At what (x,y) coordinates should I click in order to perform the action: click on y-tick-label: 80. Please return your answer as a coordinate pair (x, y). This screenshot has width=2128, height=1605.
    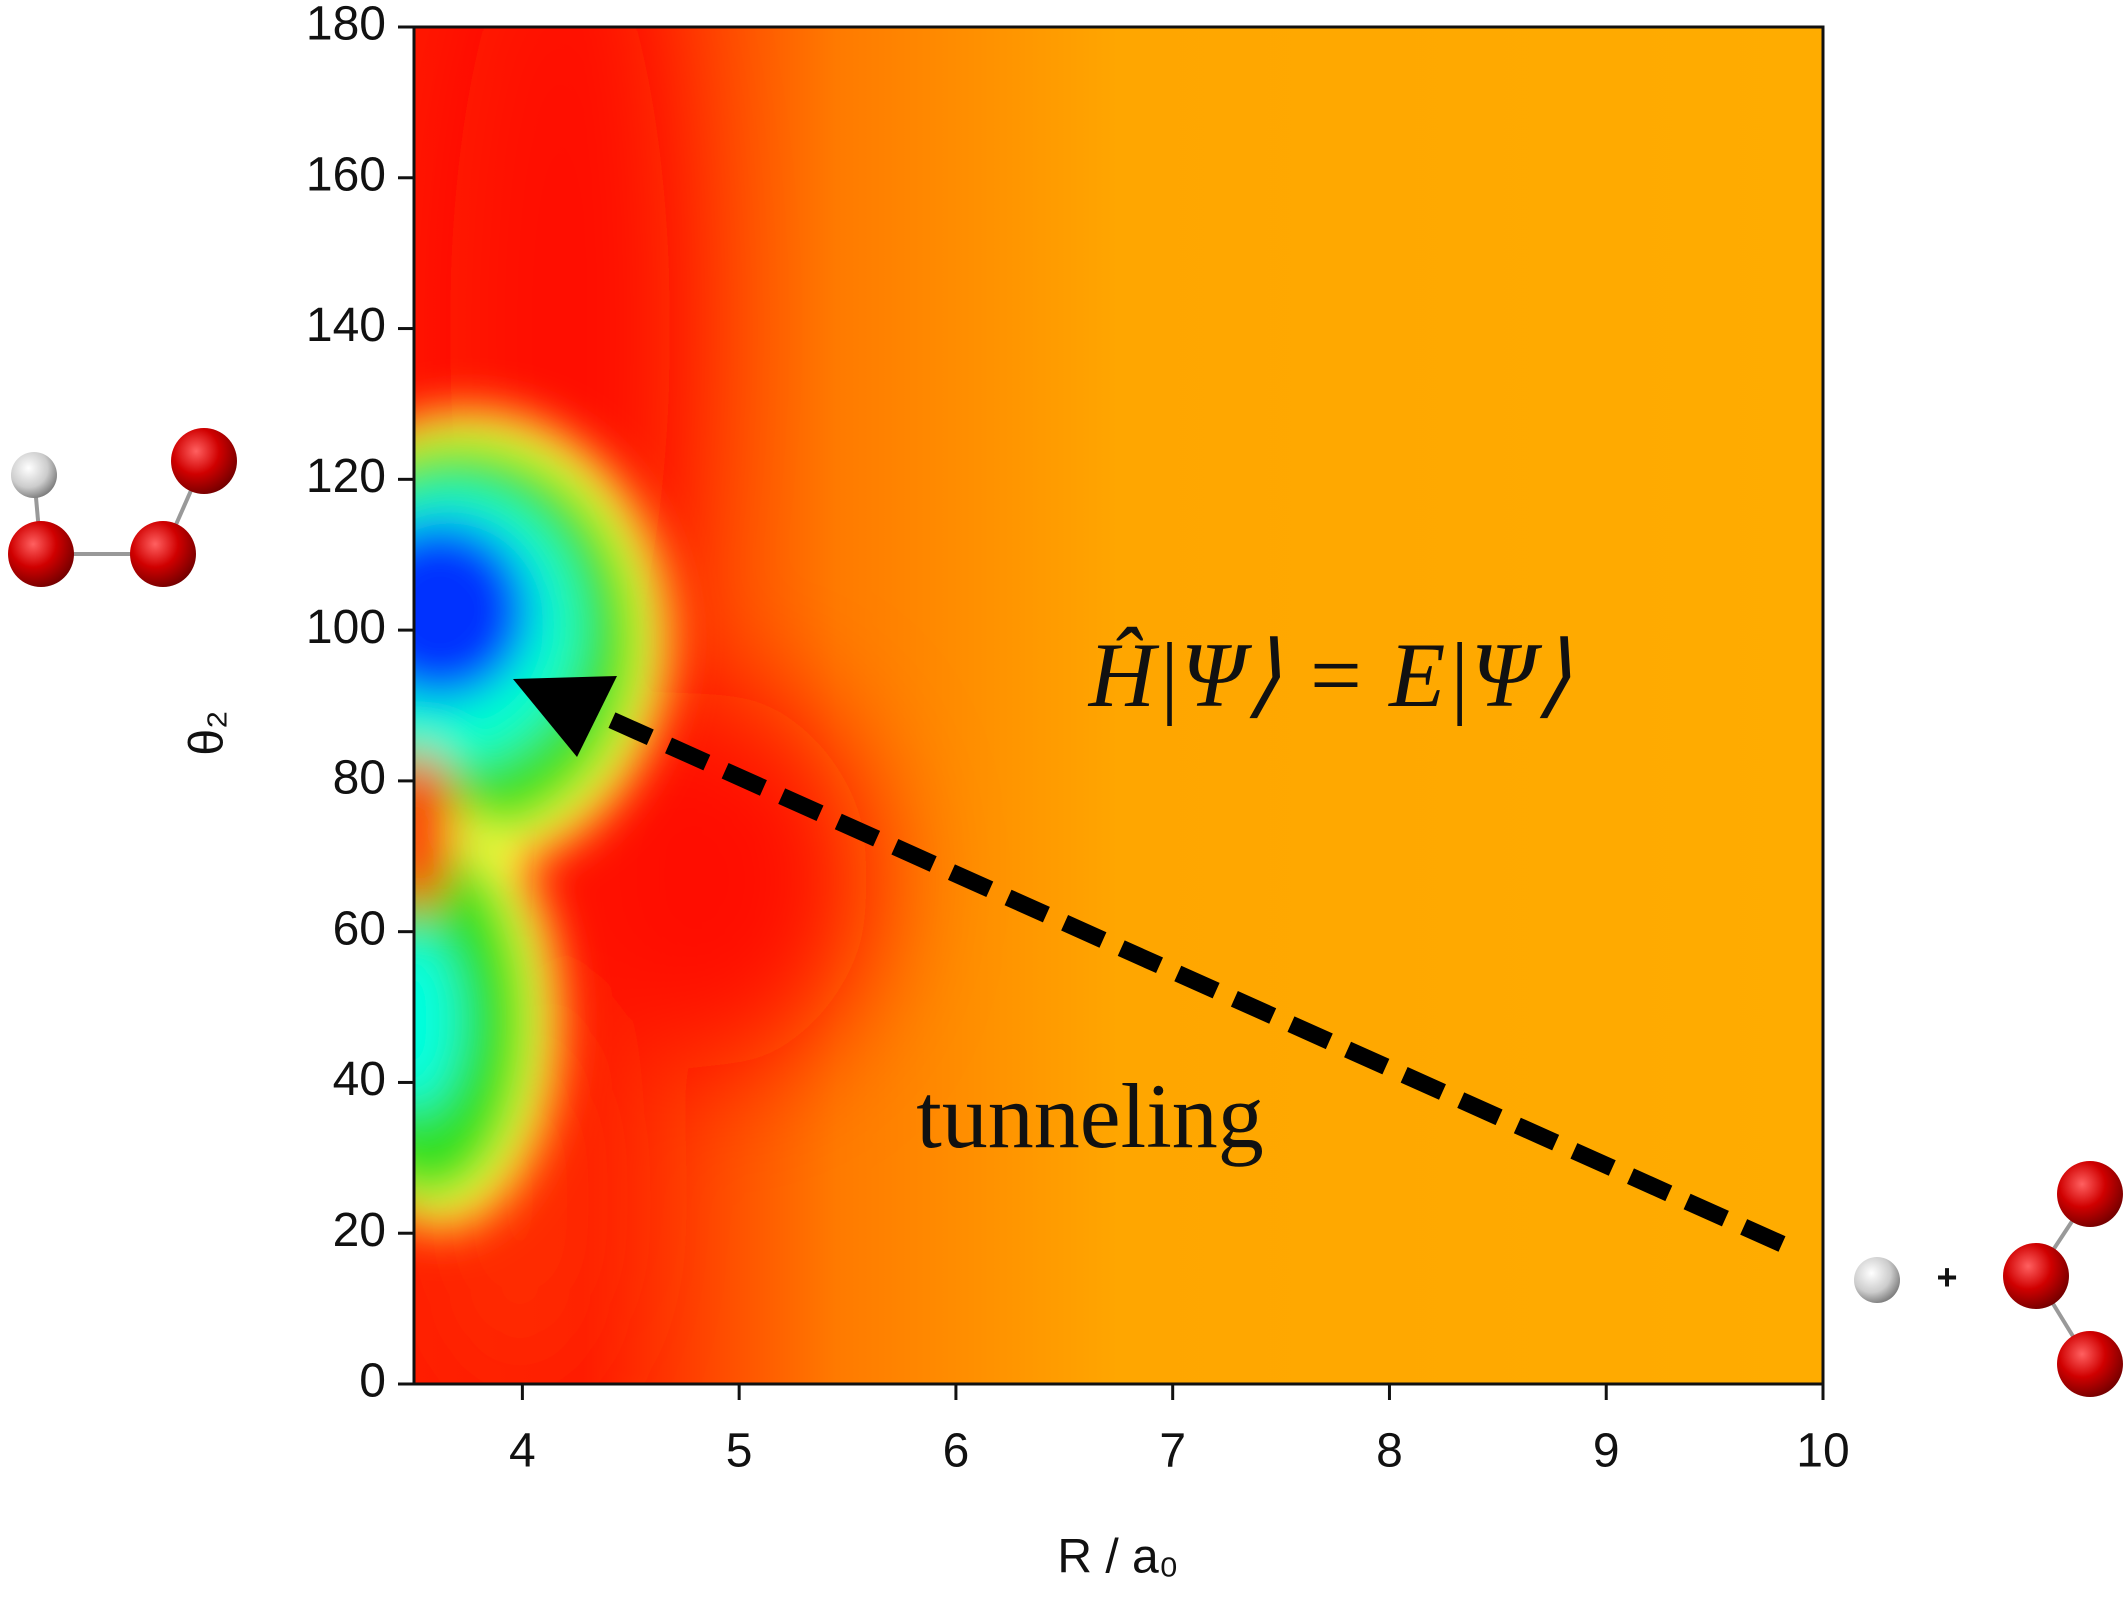
    Looking at the image, I should click on (359, 778).